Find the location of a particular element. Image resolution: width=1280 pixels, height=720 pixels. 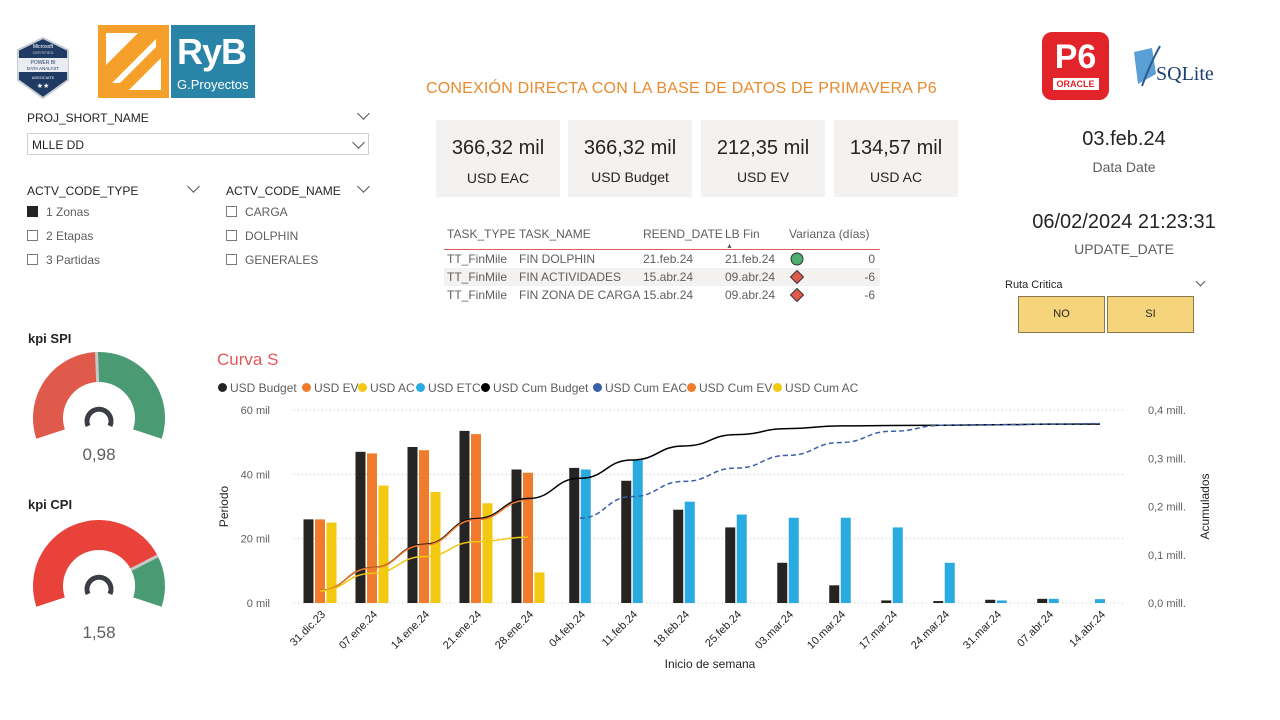

y2-tick-label: 0,1 mill. is located at coordinates (1167, 556).